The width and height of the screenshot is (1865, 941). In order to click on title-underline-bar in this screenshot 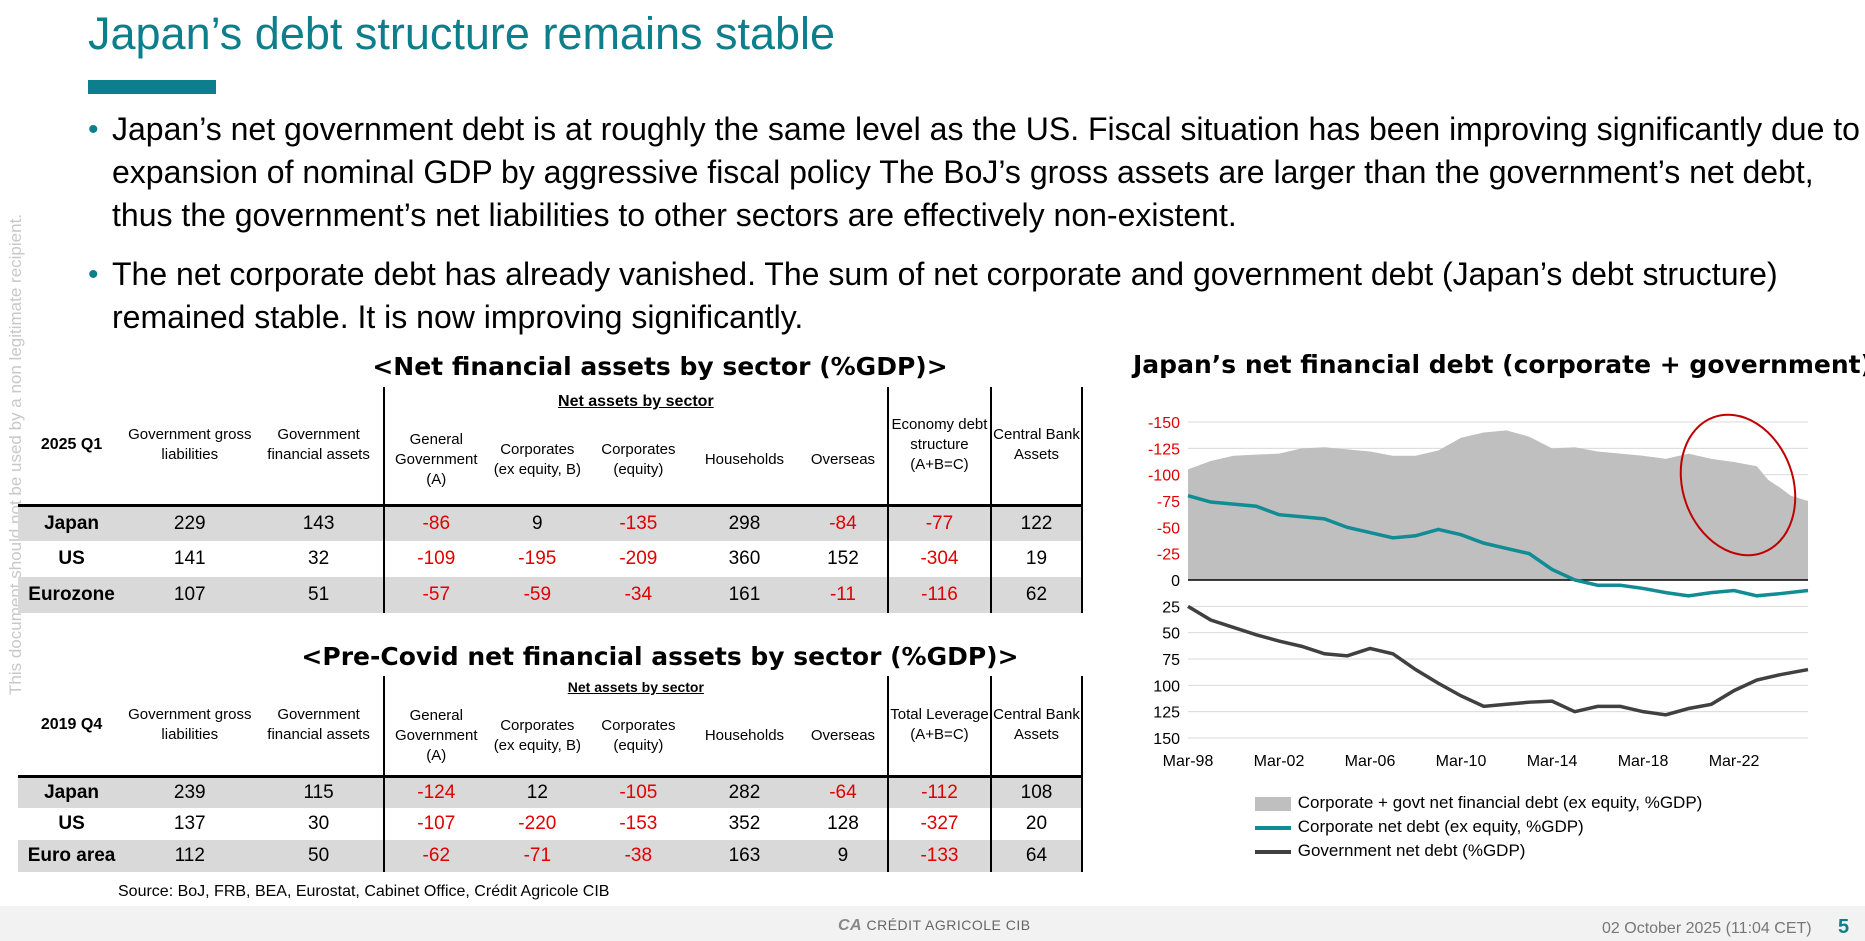, I will do `click(152, 87)`.